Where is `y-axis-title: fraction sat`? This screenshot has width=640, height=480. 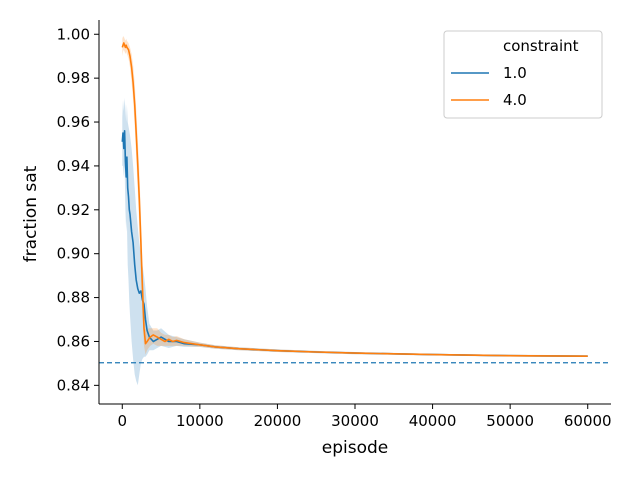
y-axis-title: fraction sat is located at coordinates (31, 213).